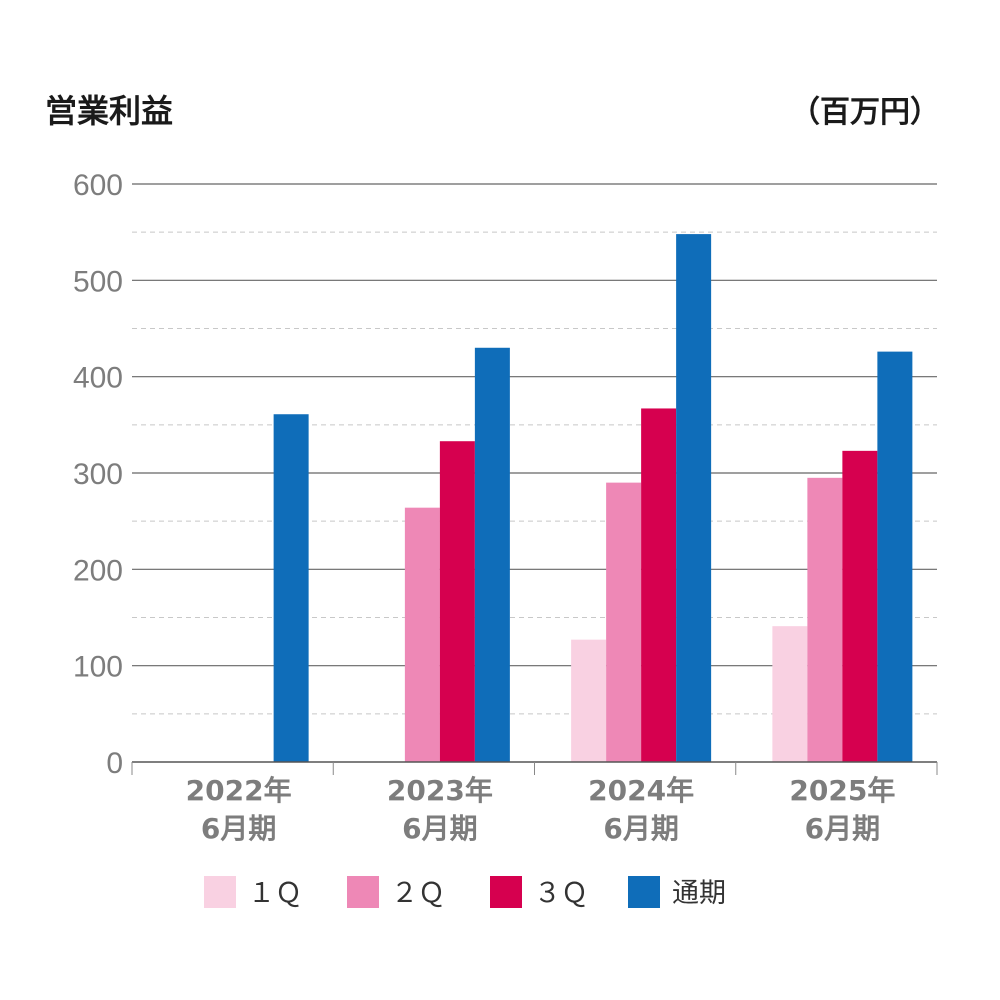 Image resolution: width=1000 pixels, height=1000 pixels. I want to click on y-axis: 0 100 200 300 400 500 600, so click(98, 474).